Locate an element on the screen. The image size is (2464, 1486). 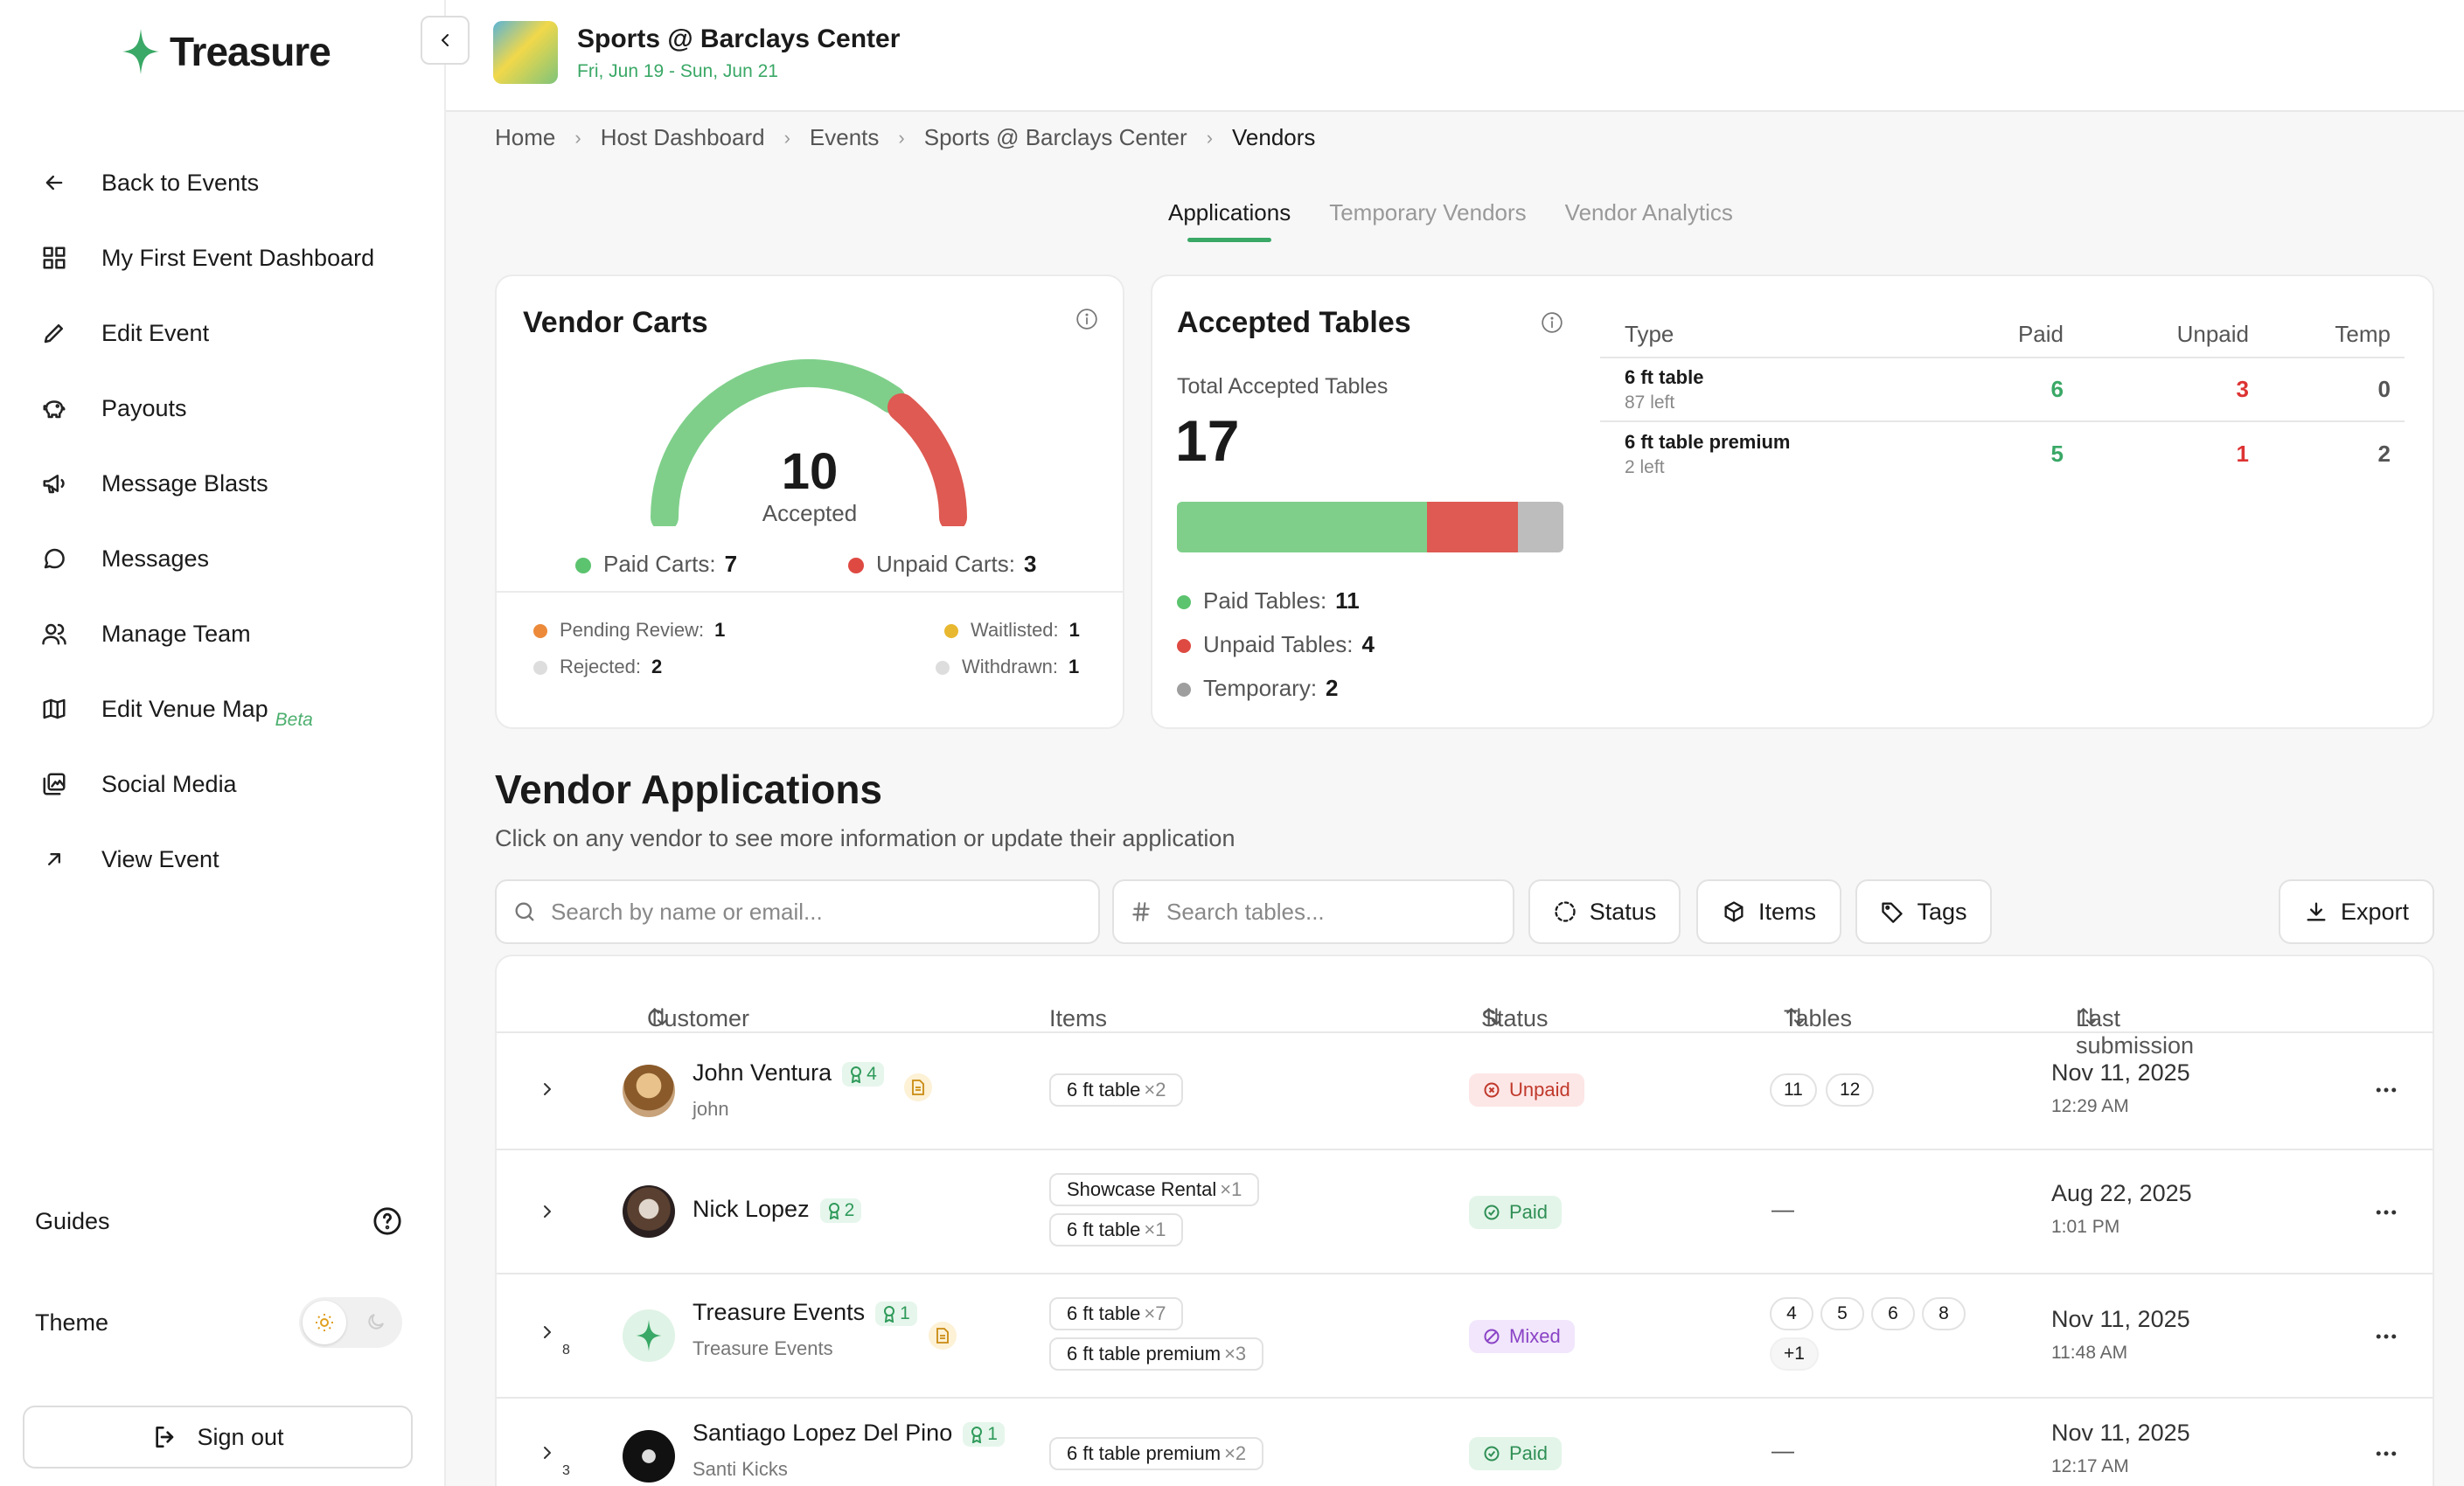
table-types-header: Type Paid Unpaid Temp is located at coordinates (2002, 335).